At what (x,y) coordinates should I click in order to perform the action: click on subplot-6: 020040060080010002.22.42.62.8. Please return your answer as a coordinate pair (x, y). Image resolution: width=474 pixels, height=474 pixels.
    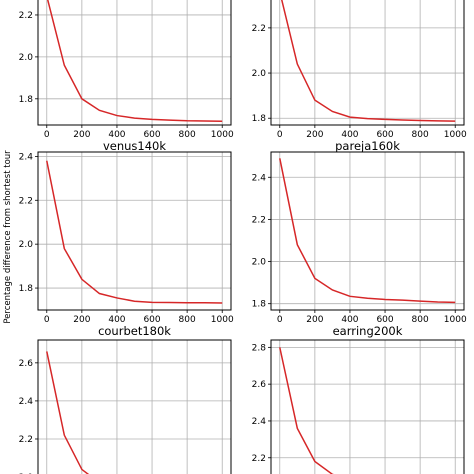
    Looking at the image, I should click on (358, 406).